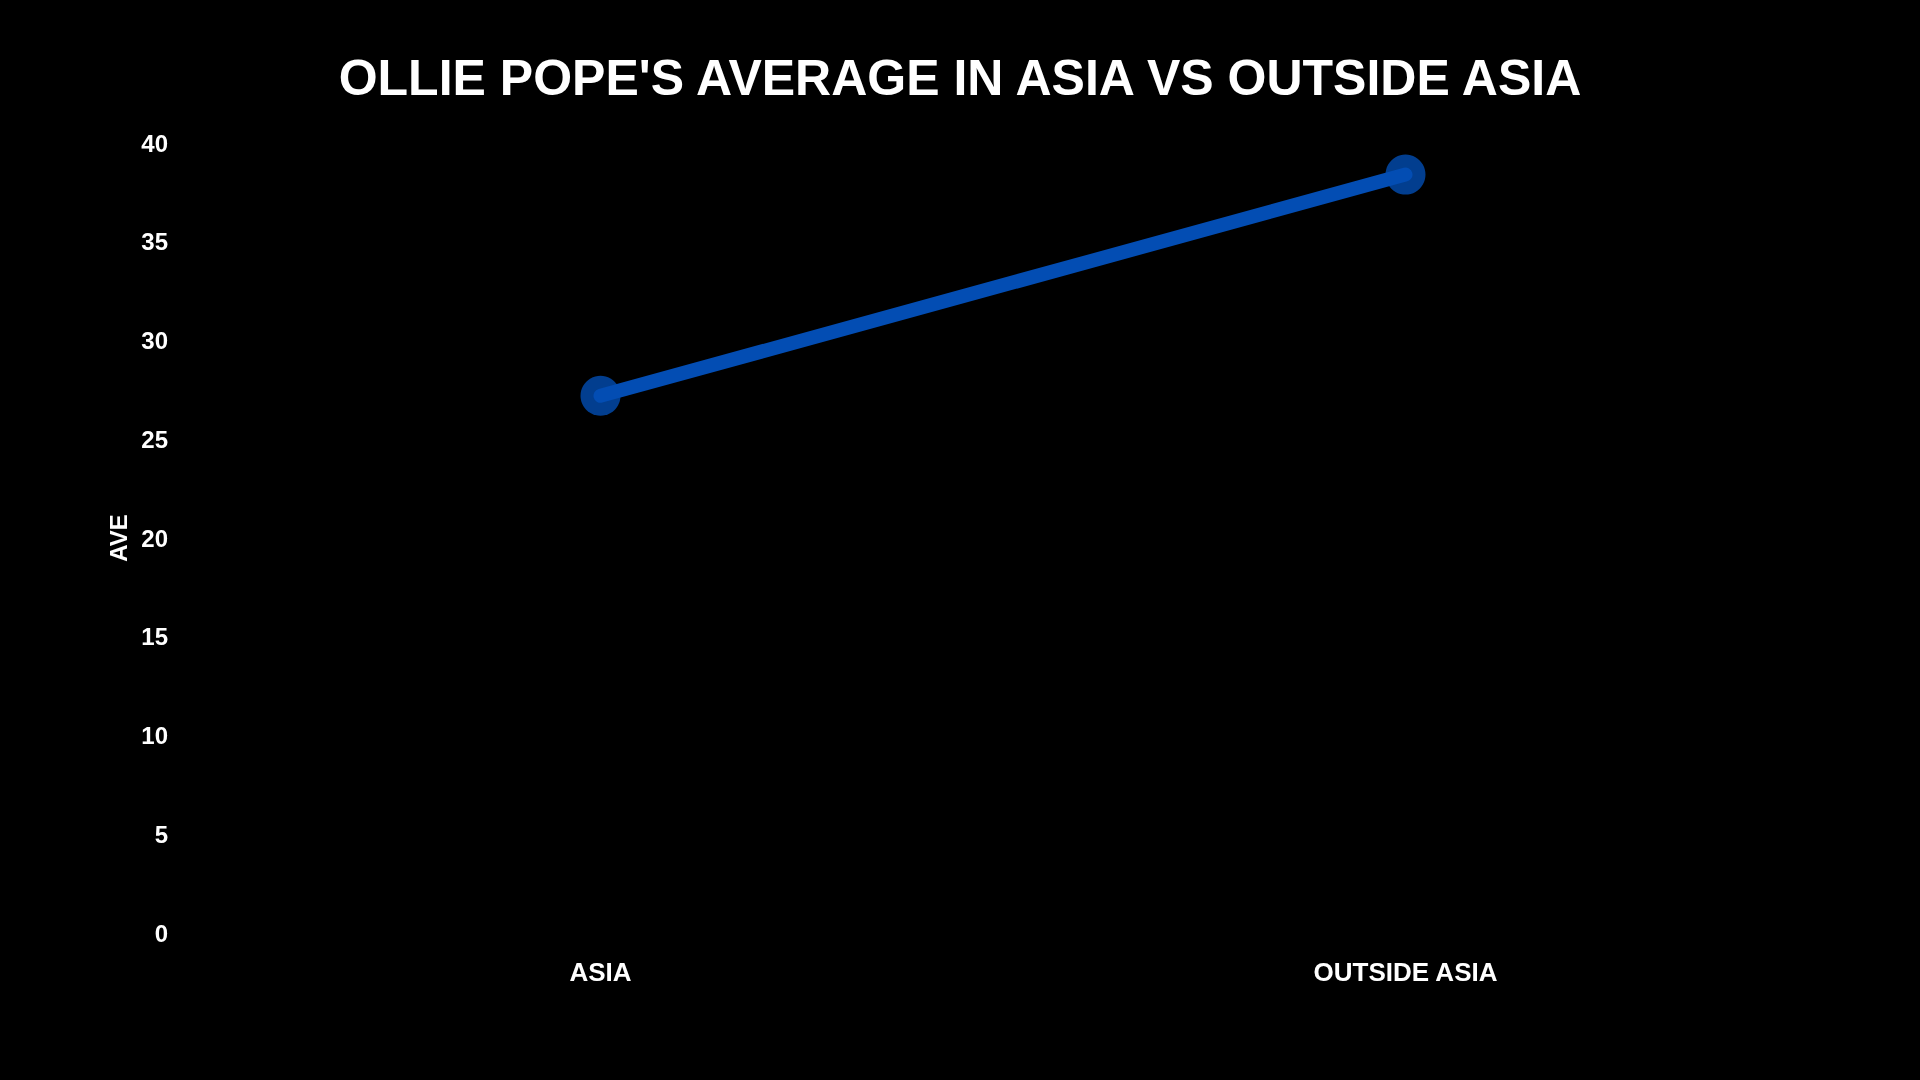  I want to click on y-tick-label: 10, so click(154, 735).